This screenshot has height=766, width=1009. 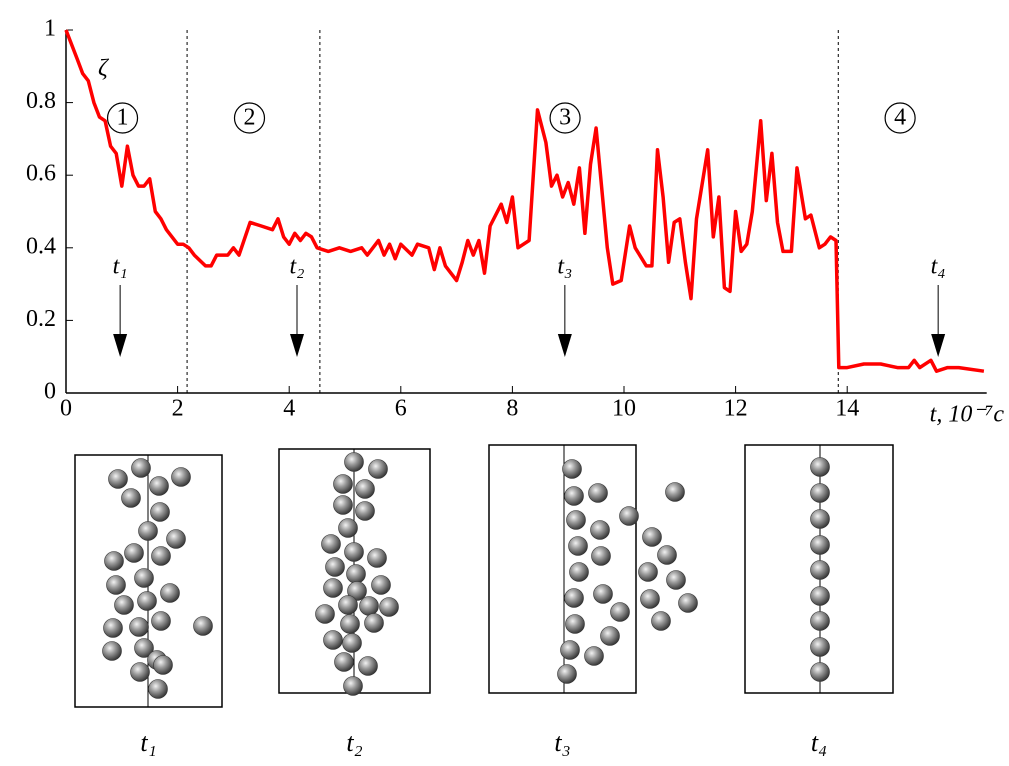 What do you see at coordinates (178, 409) in the screenshot?
I see `x-tick-label: 2` at bounding box center [178, 409].